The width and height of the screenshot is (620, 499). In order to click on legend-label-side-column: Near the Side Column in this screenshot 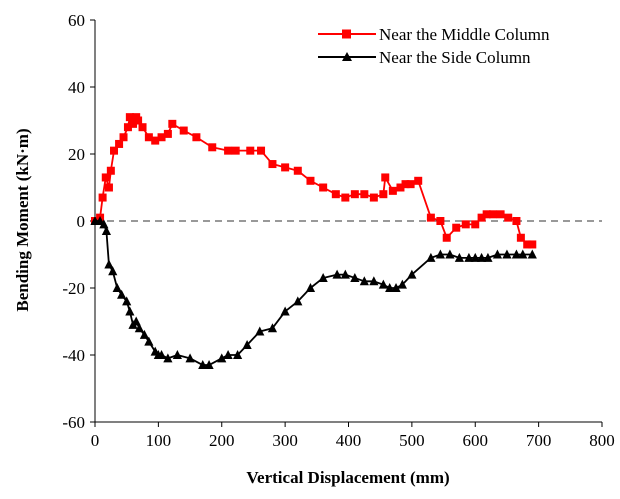, I will do `click(455, 57)`.